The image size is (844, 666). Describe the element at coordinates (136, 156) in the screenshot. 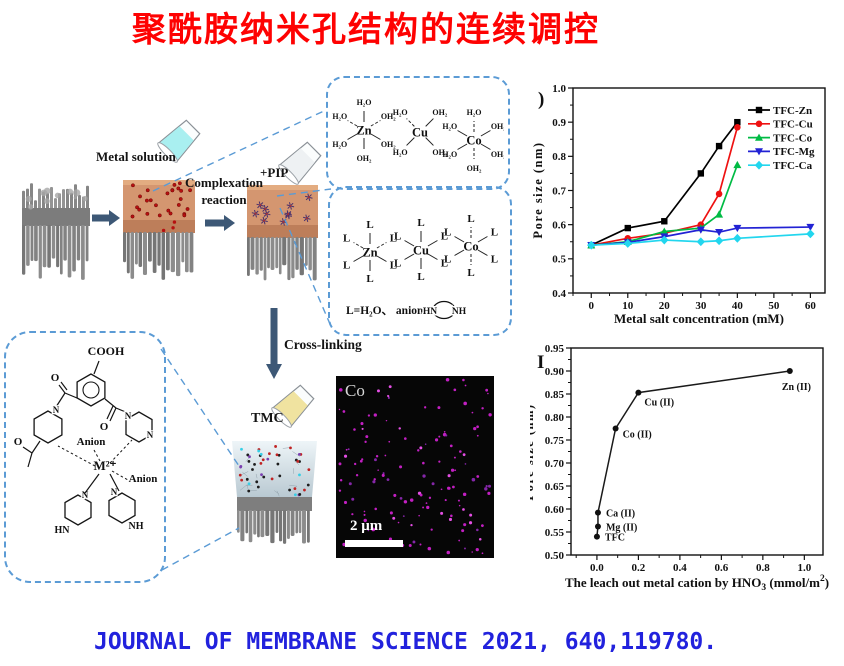

I see `metal-solution-label: Metal solution` at that location.